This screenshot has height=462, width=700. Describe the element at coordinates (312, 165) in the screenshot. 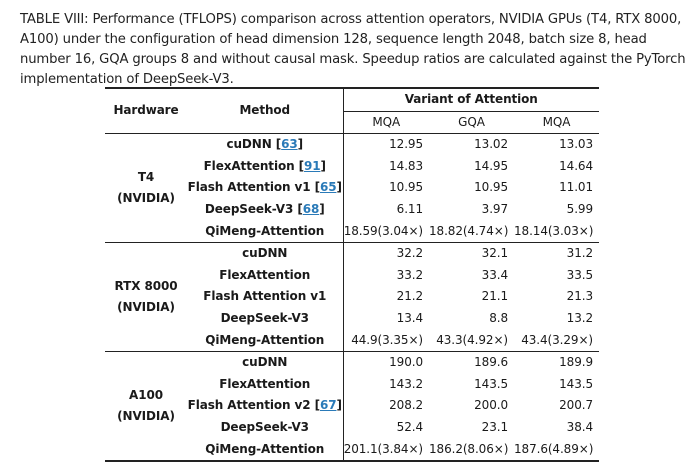

I see `citation-link: 91` at that location.